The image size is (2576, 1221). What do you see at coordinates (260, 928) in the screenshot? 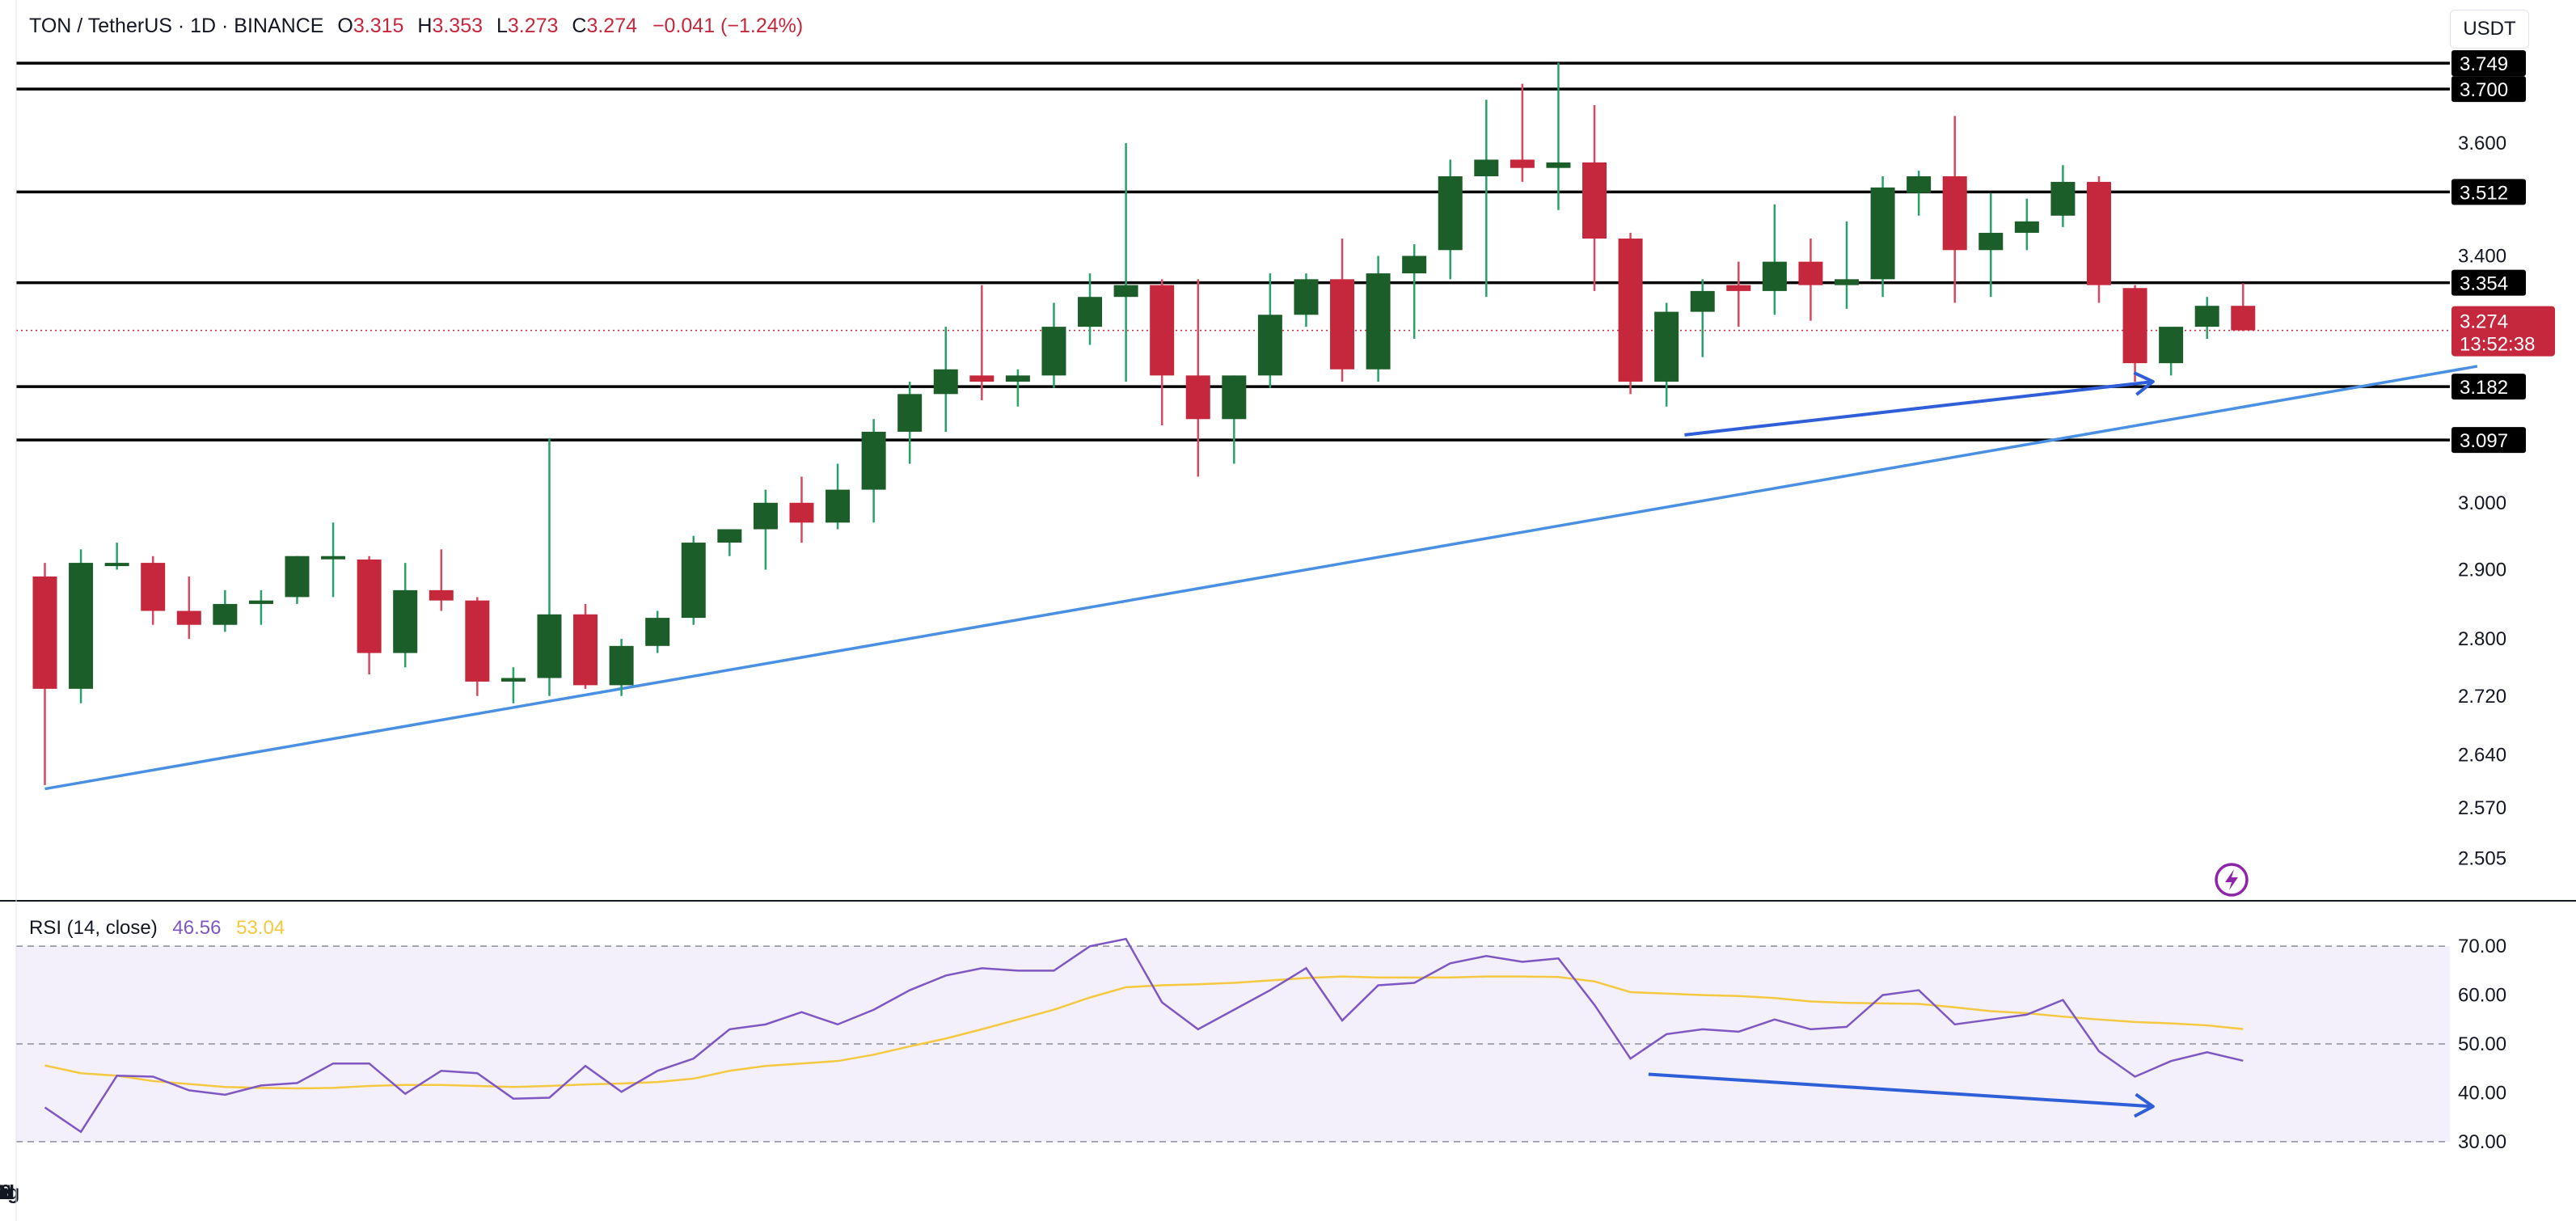
I see `rsi-ma-value: 53.04` at bounding box center [260, 928].